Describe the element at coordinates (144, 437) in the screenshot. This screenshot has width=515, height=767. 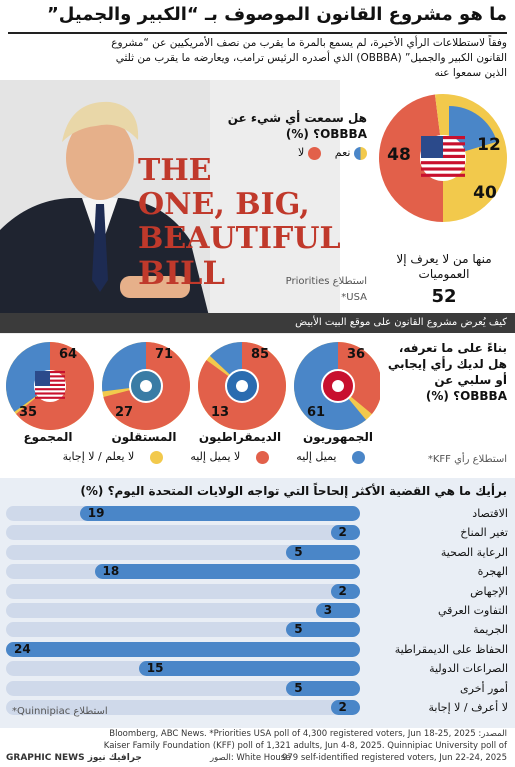
I see `group-label: المستقلون` at that location.